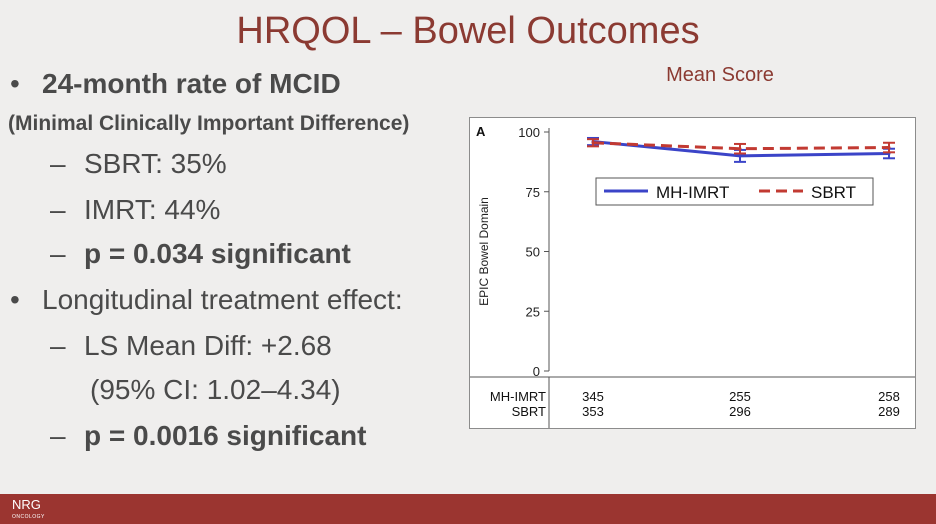  What do you see at coordinates (26, 504) in the screenshot?
I see `logo-text: NRG` at bounding box center [26, 504].